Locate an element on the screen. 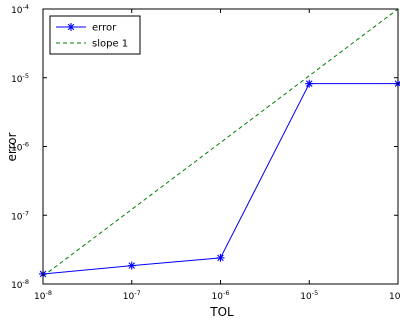 The image size is (400, 322). legend-entry: slope 1 is located at coordinates (92, 44).